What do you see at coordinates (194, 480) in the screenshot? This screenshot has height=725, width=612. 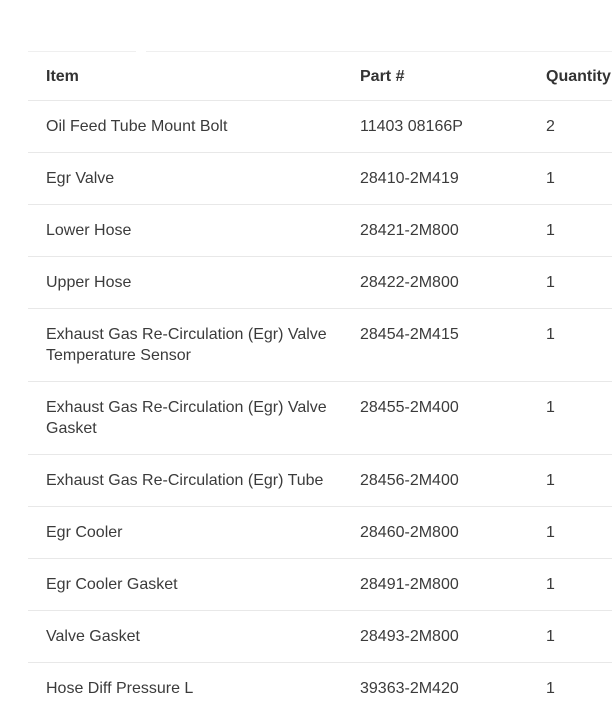 I see `cell-item: Exhaust Gas Re-Circulation (Egr) Tube` at bounding box center [194, 480].